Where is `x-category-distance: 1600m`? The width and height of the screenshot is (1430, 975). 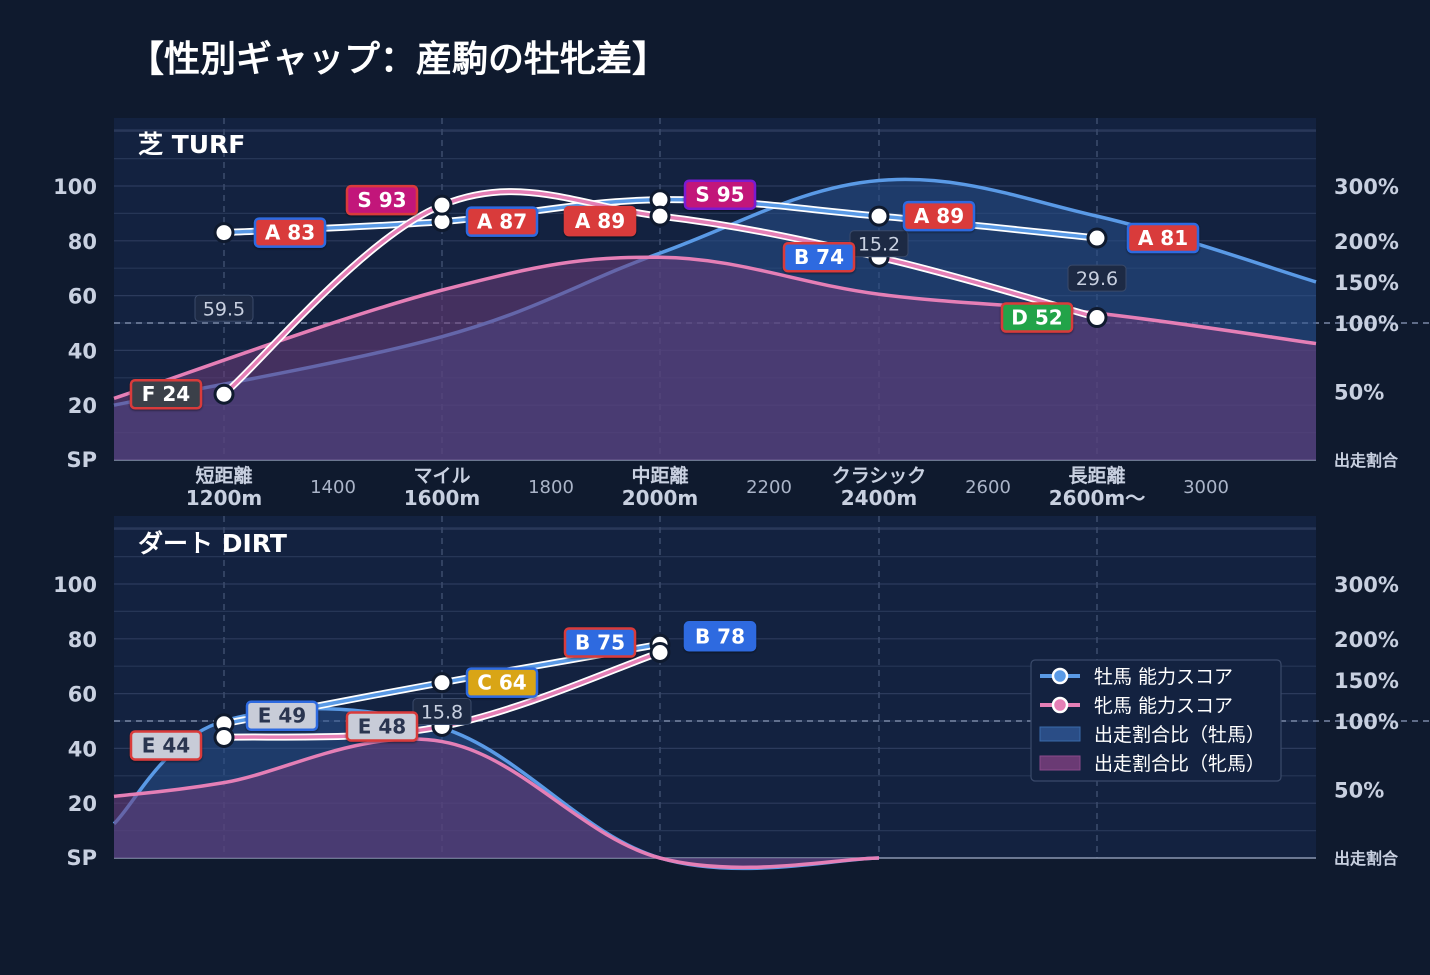 x-category-distance: 1600m is located at coordinates (442, 498).